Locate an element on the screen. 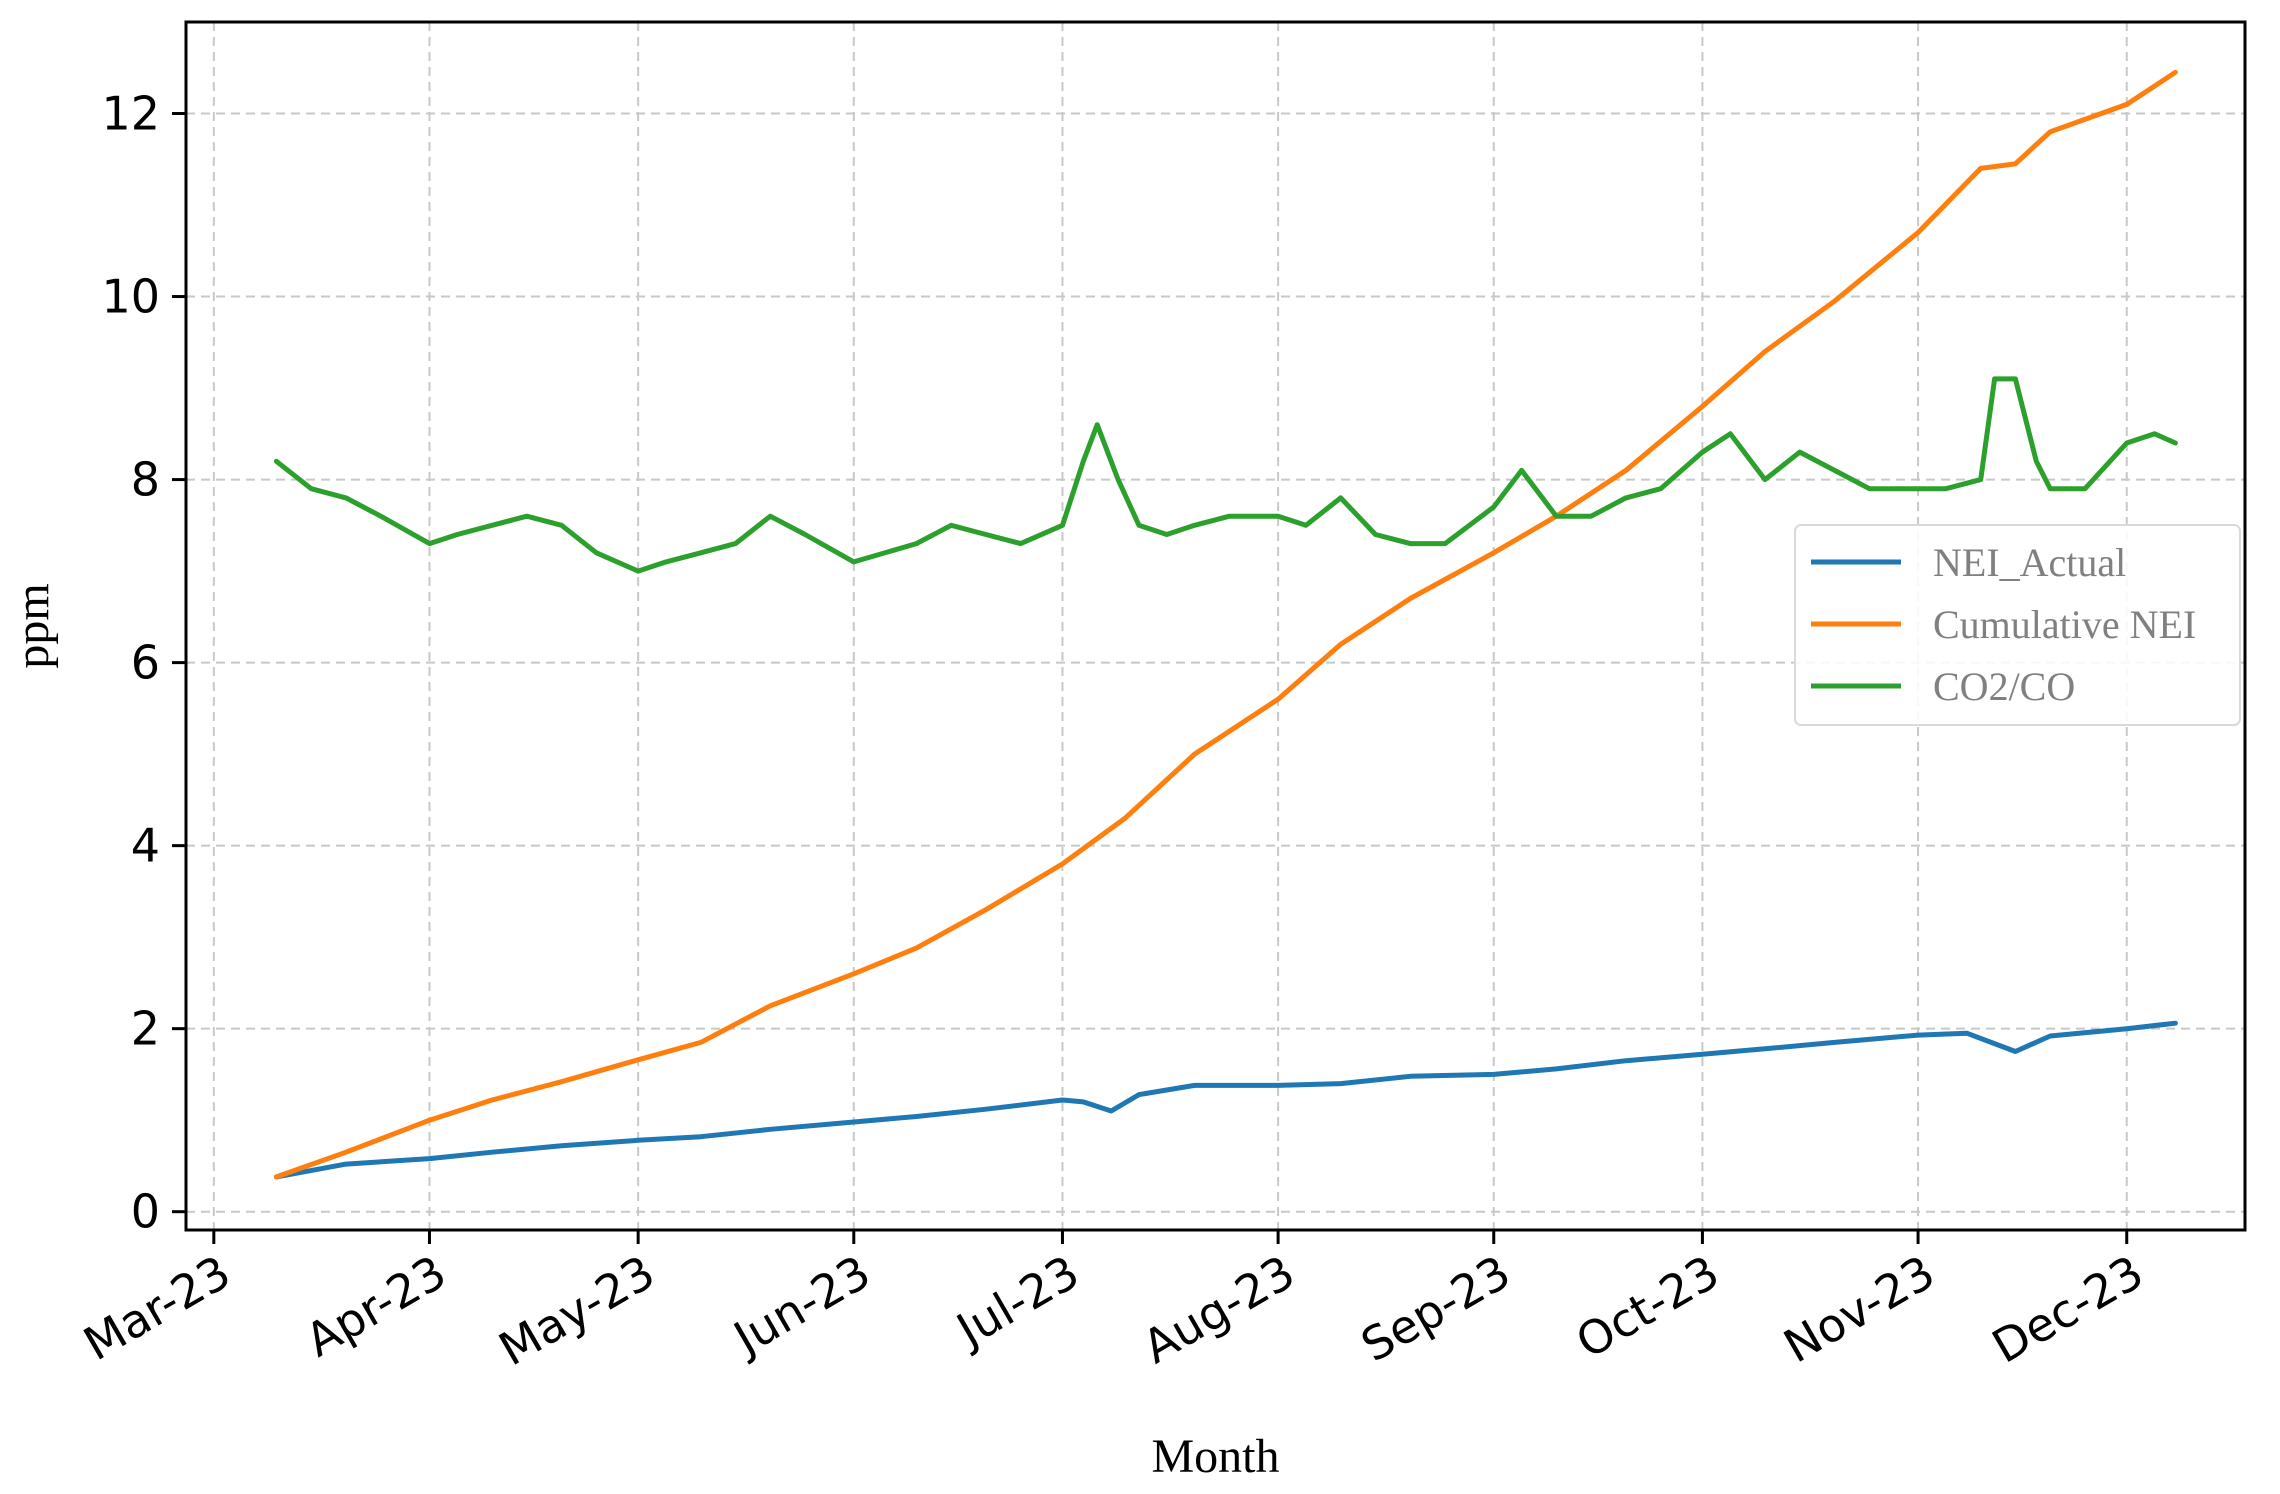 Image resolution: width=2280 pixels, height=1494 pixels. y-tick-label: 4 is located at coordinates (145, 846).